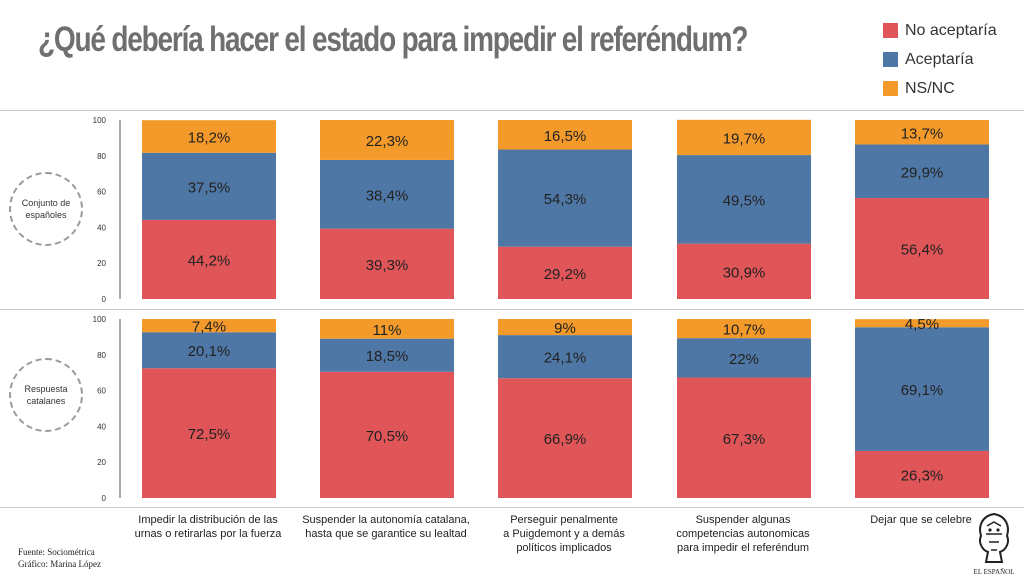  What do you see at coordinates (890, 88) in the screenshot?
I see `legend-swatch-orange` at bounding box center [890, 88].